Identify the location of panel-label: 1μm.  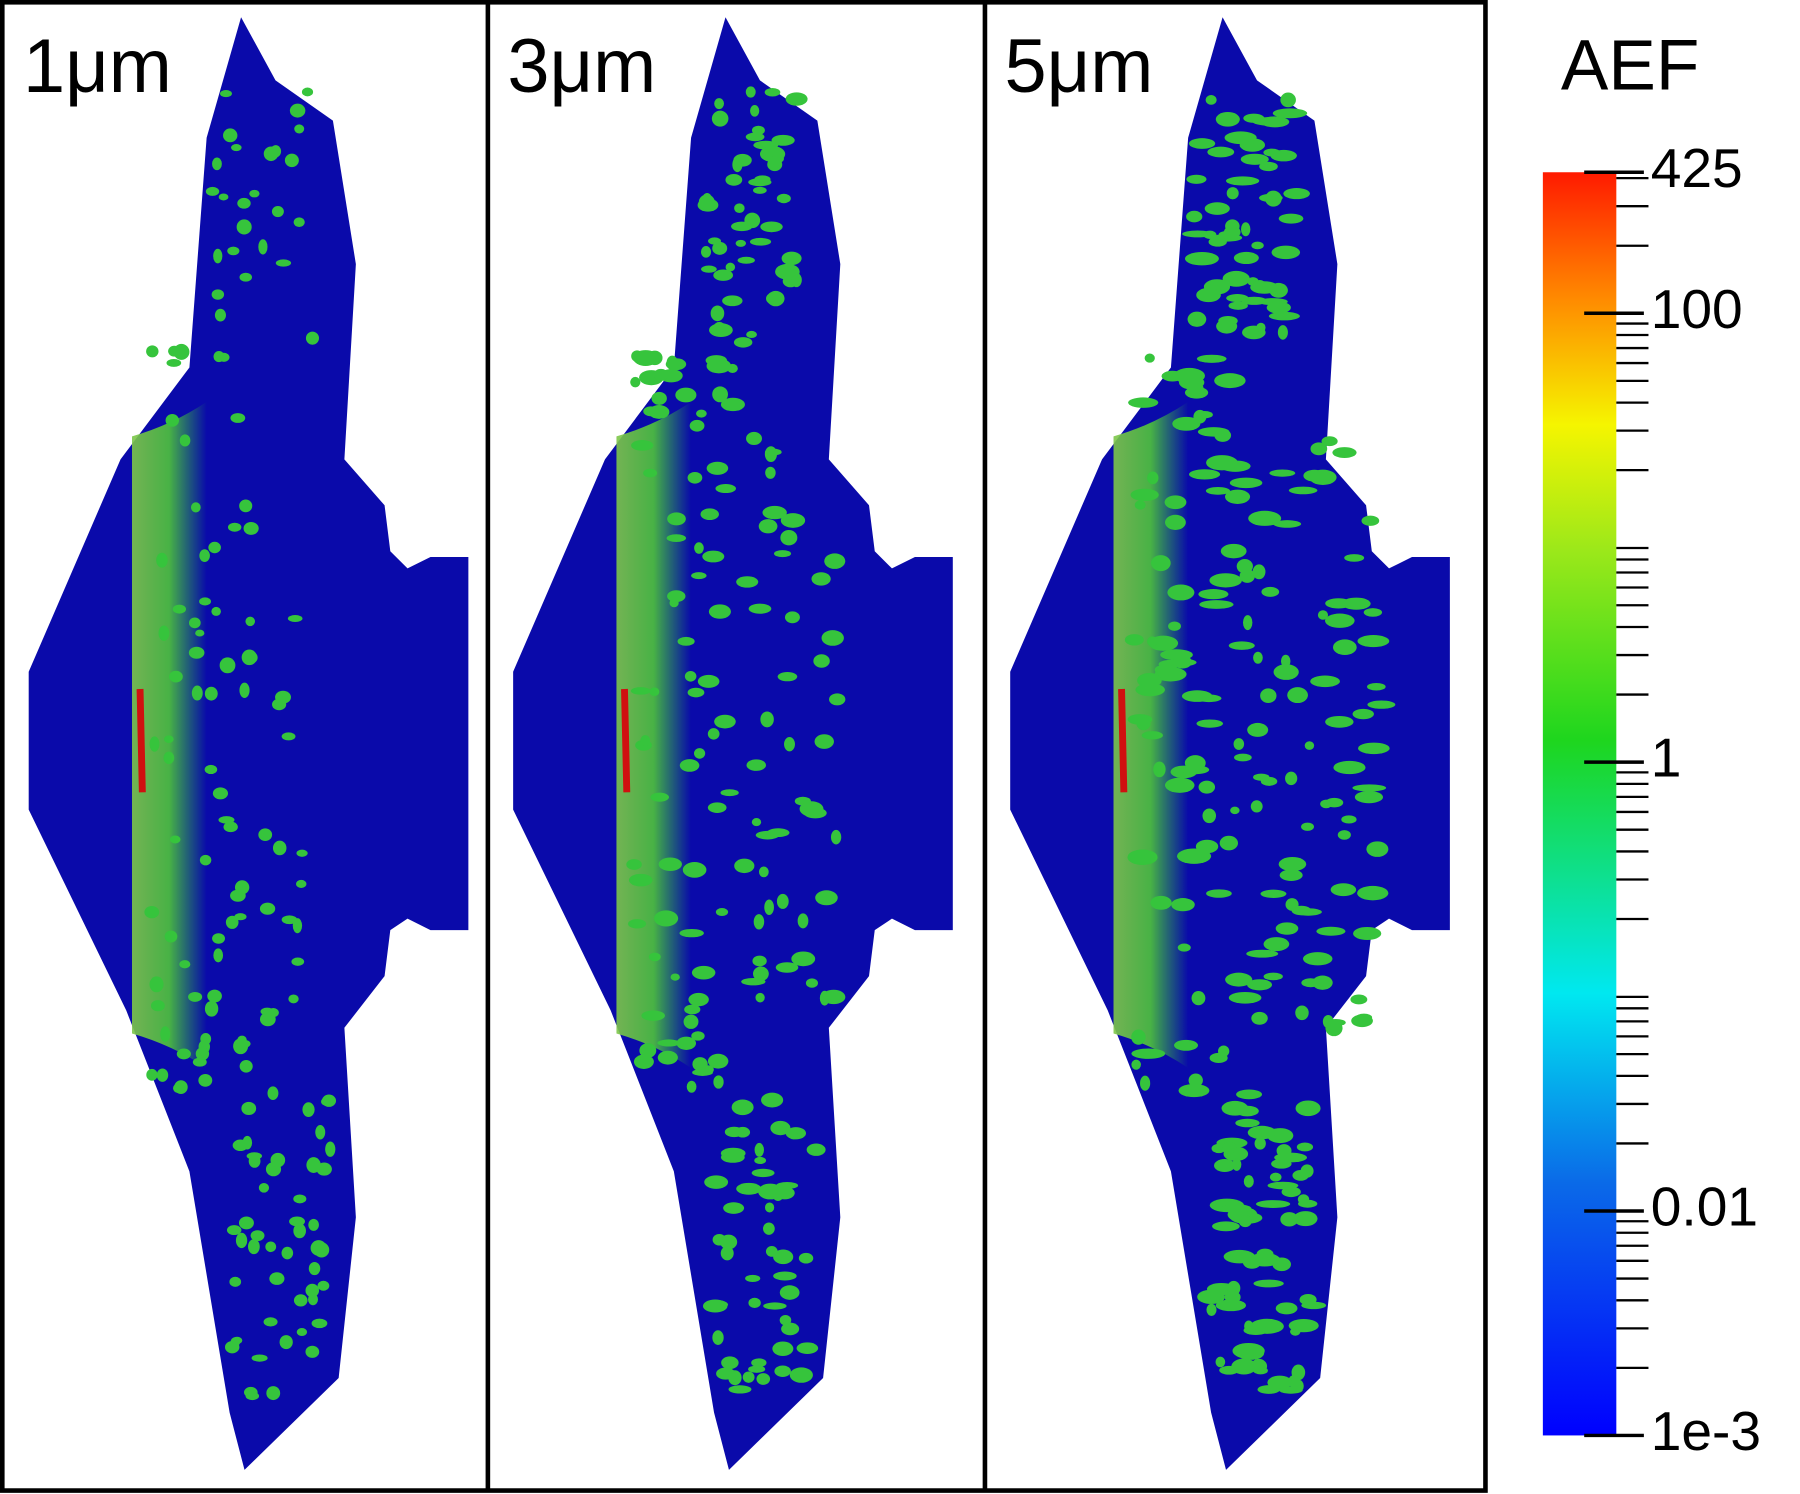
(97, 66).